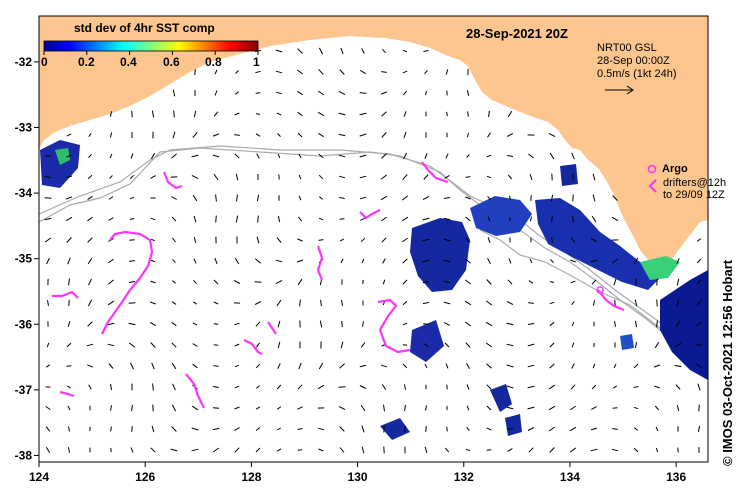 This screenshot has width=749, height=496. I want to click on colorbar-title: std dev of 4hr SST comp, so click(144, 28).